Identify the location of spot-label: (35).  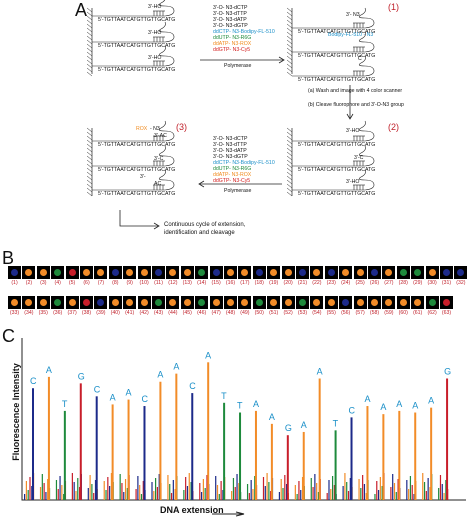
(43, 313).